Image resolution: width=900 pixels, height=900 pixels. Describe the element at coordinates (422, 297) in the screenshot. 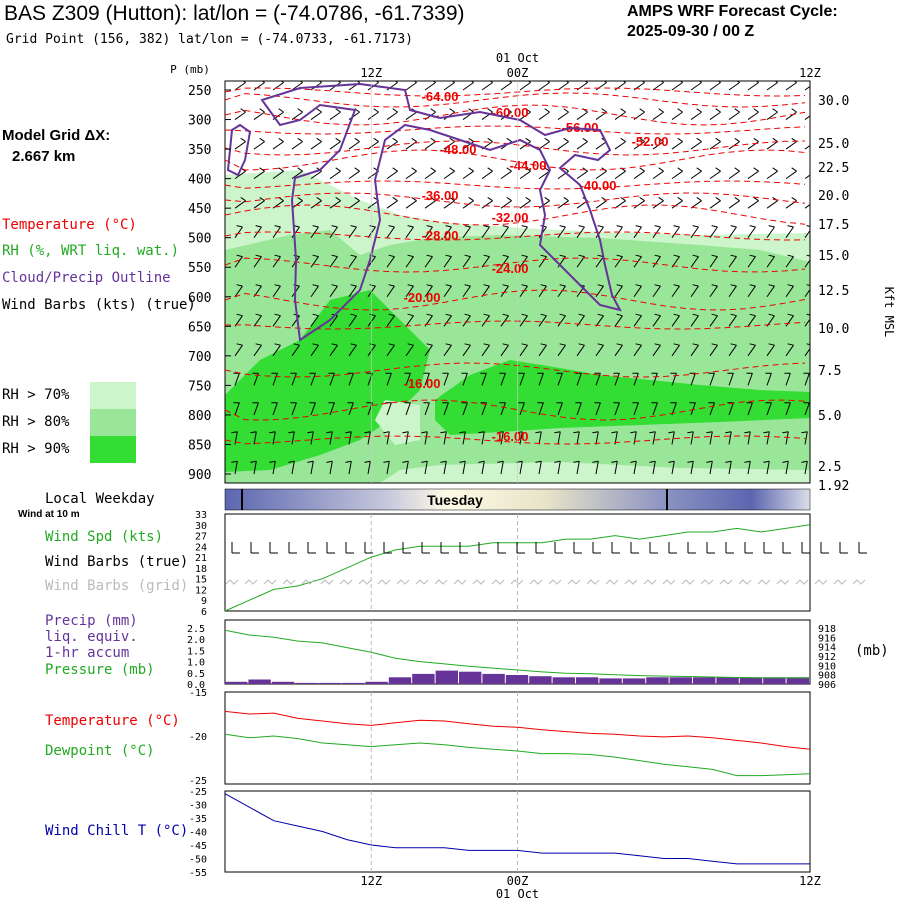

I see `temperature-contour-label: -20.00` at that location.